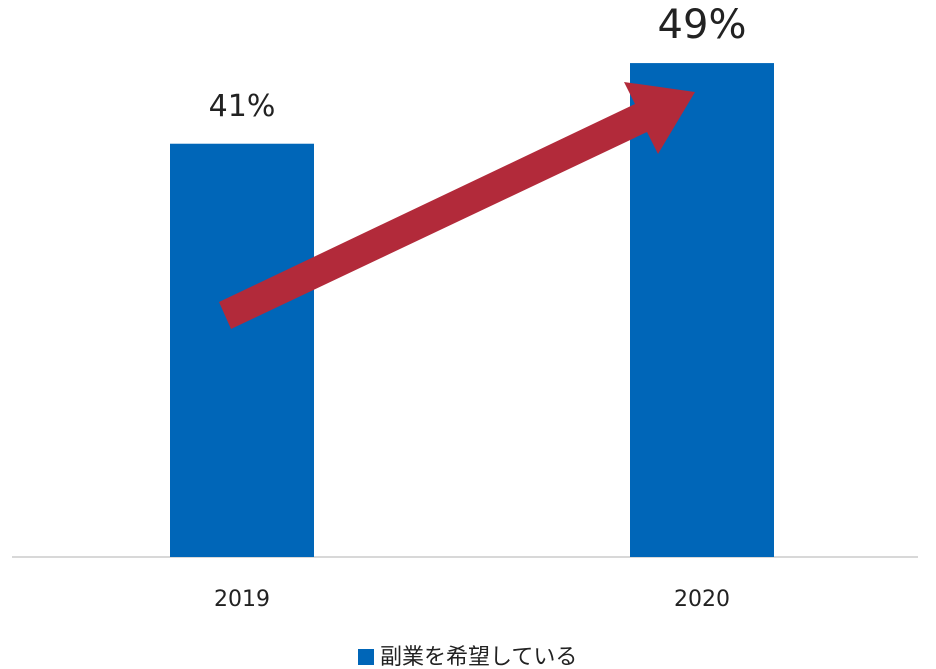  Describe the element at coordinates (478, 657) in the screenshot. I see `legend-label: 副業を希望している` at that location.